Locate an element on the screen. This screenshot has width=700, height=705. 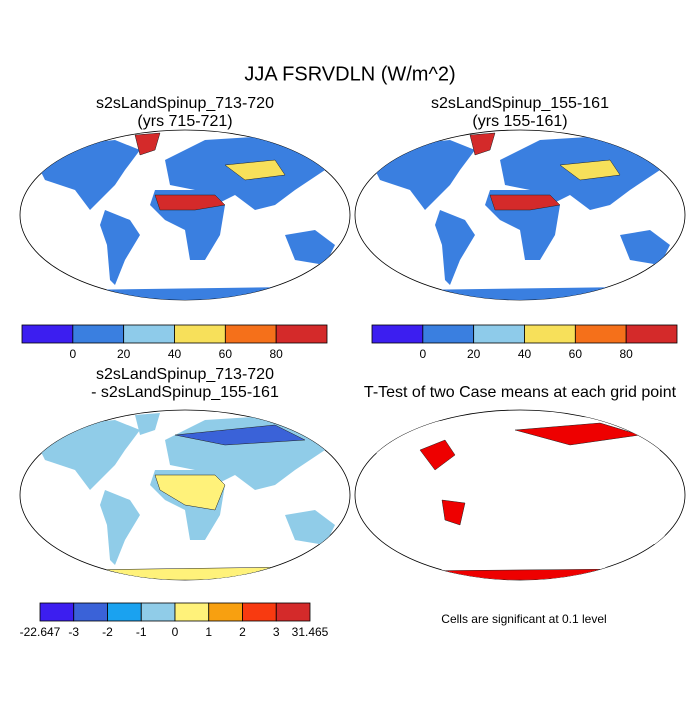
colorbar-label: 1 is located at coordinates (208, 632).